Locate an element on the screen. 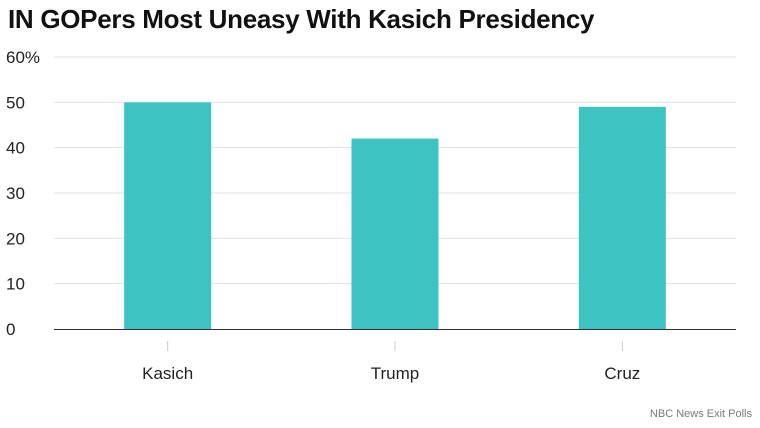 Image resolution: width=760 pixels, height=428 pixels. bar-cruz is located at coordinates (622, 217).